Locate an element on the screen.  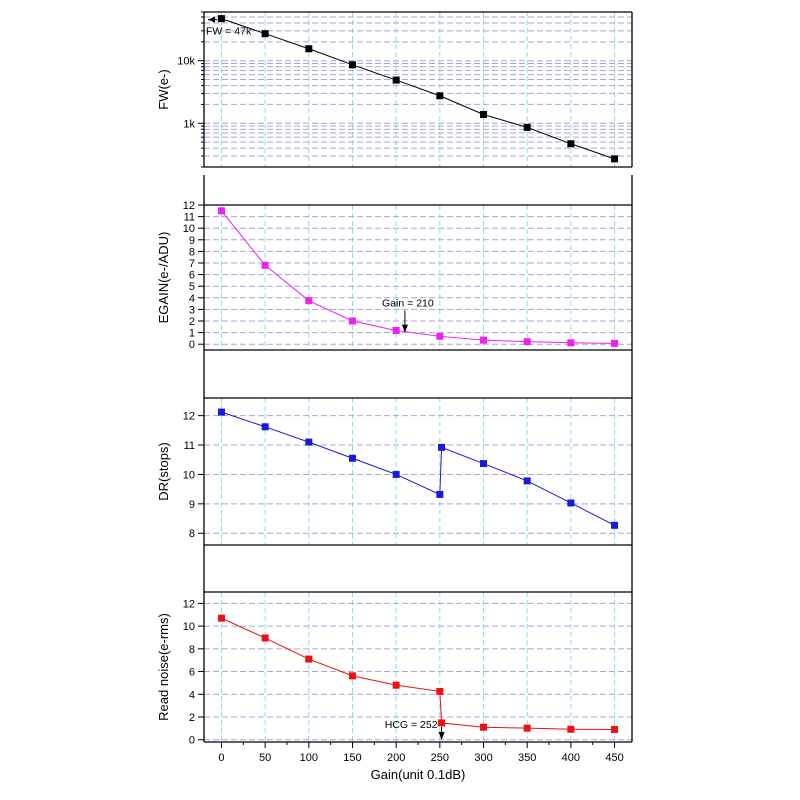
chart-panel-1: 1k 10k FW(e-) FW = 47k is located at coordinates (394, 89).